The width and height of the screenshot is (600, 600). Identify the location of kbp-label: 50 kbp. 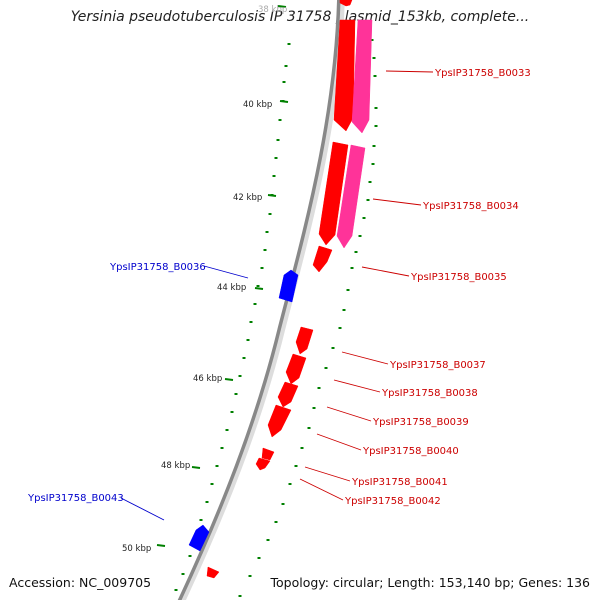
(136, 549).